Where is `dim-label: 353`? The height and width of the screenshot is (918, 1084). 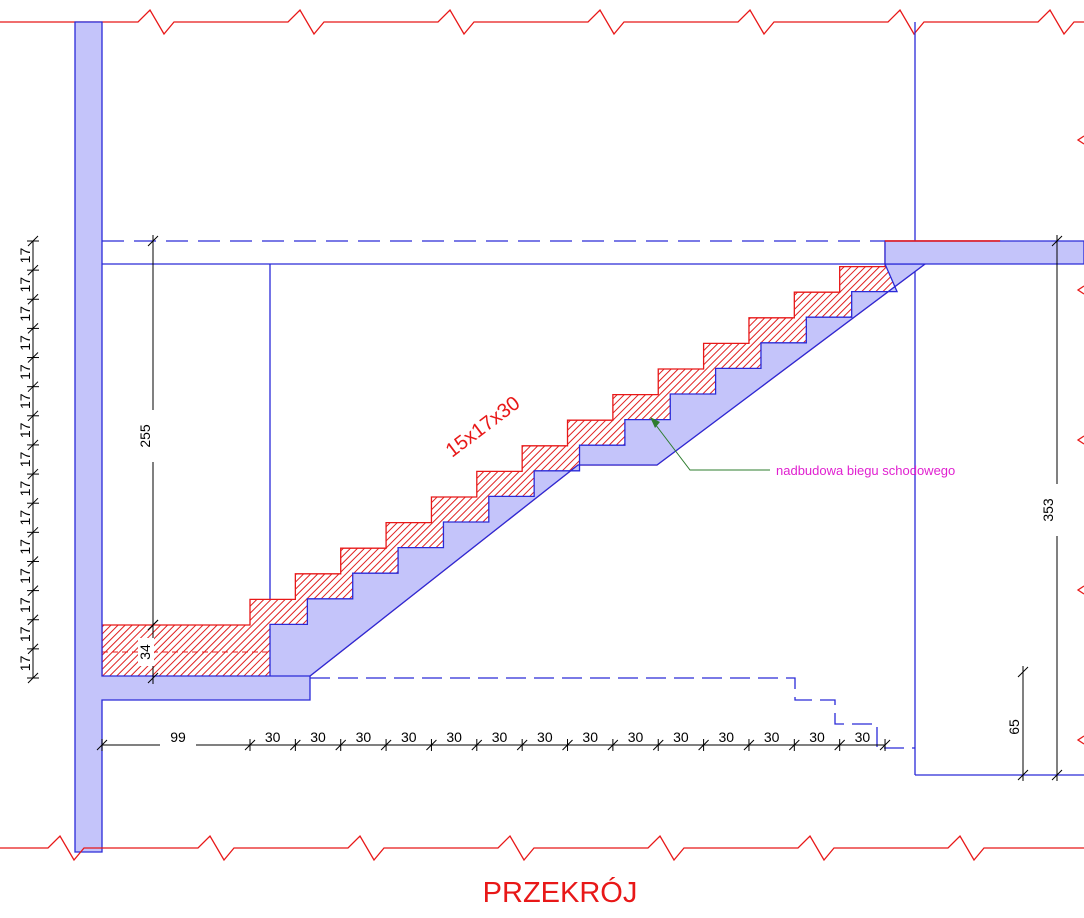
dim-label: 353 is located at coordinates (1048, 510).